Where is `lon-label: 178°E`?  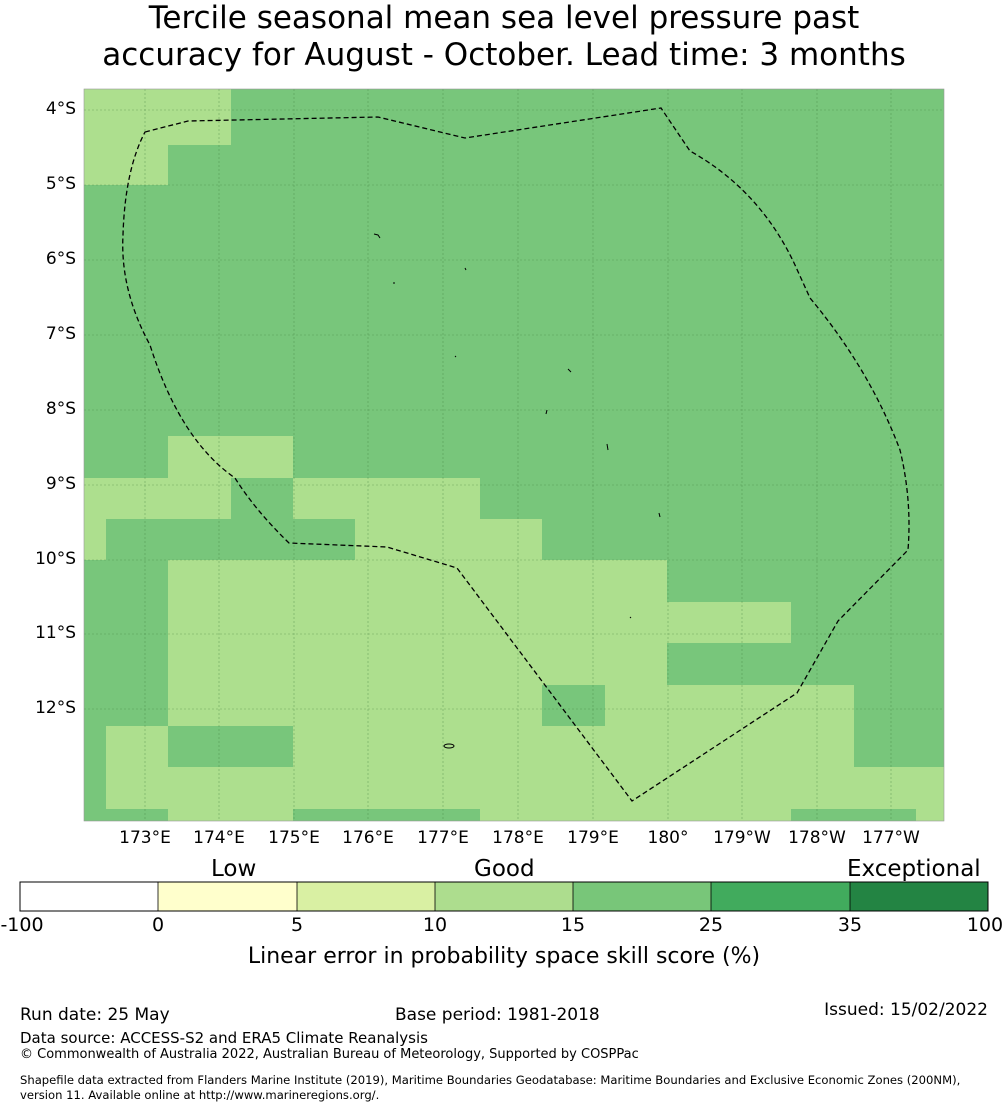
lon-label: 178°E is located at coordinates (518, 838).